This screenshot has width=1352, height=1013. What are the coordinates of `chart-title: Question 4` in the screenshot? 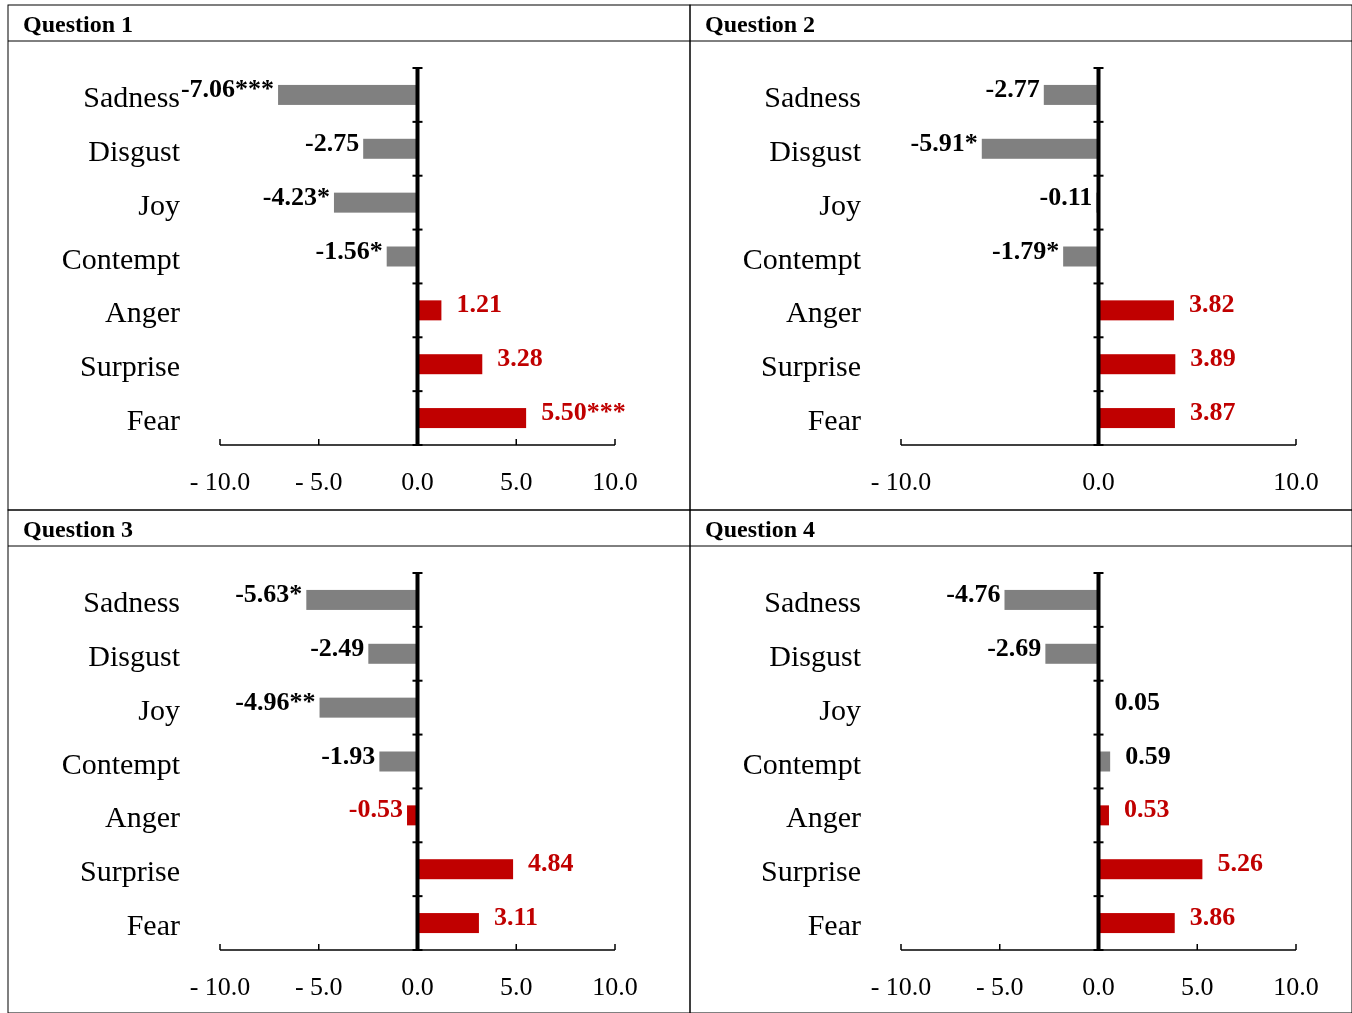 It's located at (760, 529).